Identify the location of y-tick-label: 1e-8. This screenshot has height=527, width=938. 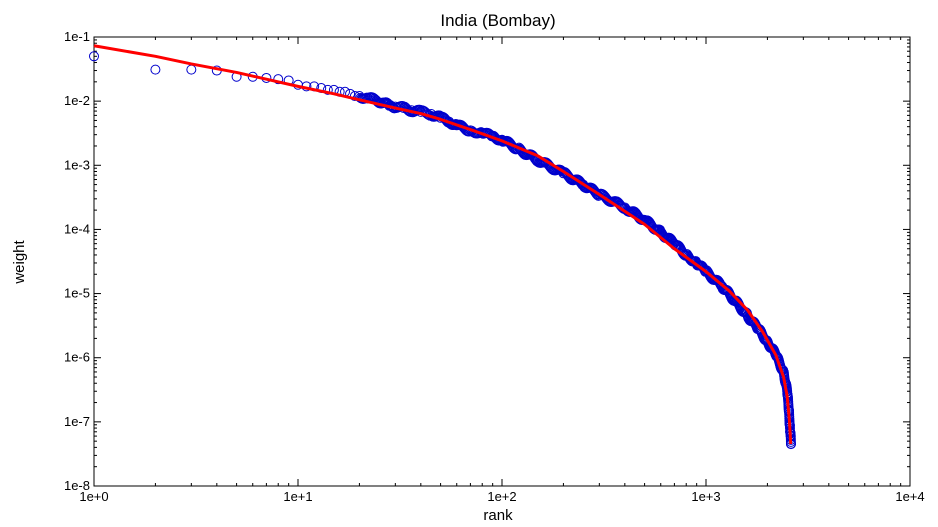
(77, 485).